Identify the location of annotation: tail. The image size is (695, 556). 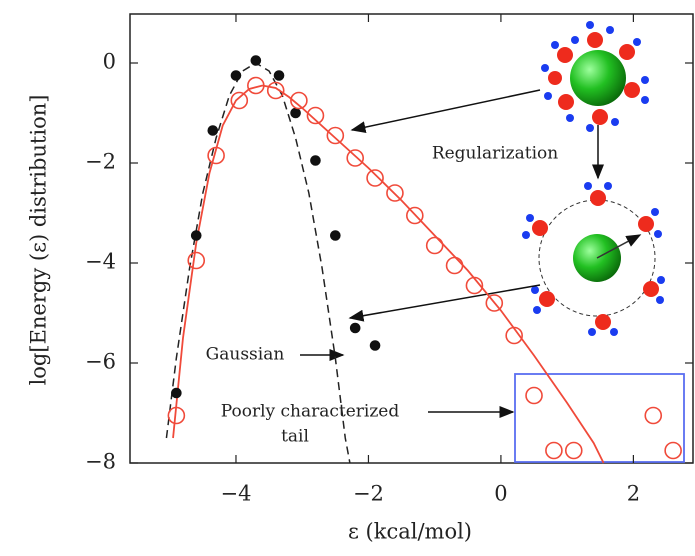
(295, 437).